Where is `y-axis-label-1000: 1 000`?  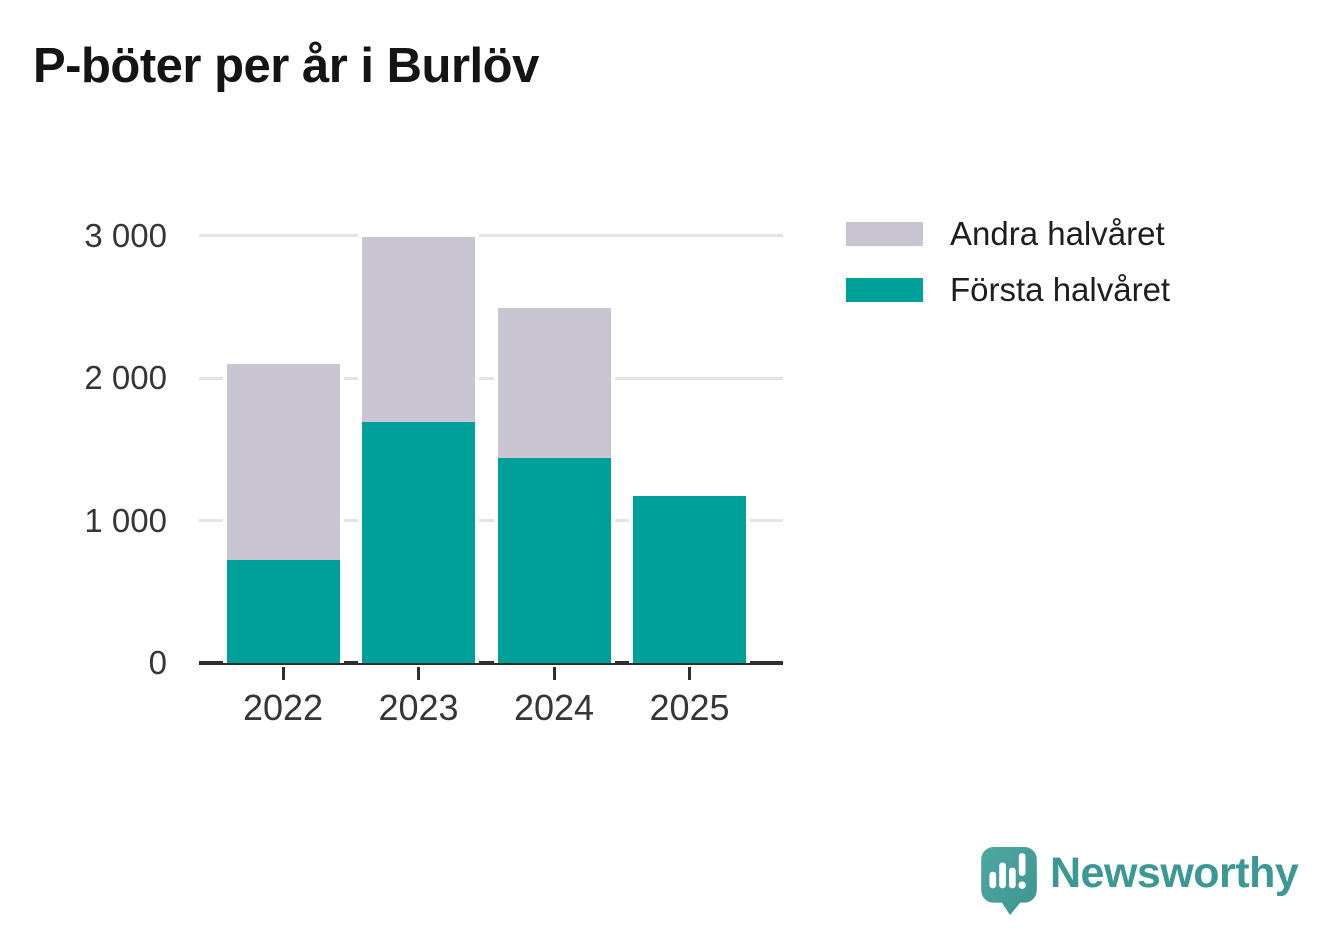
y-axis-label-1000: 1 000 is located at coordinates (125, 520).